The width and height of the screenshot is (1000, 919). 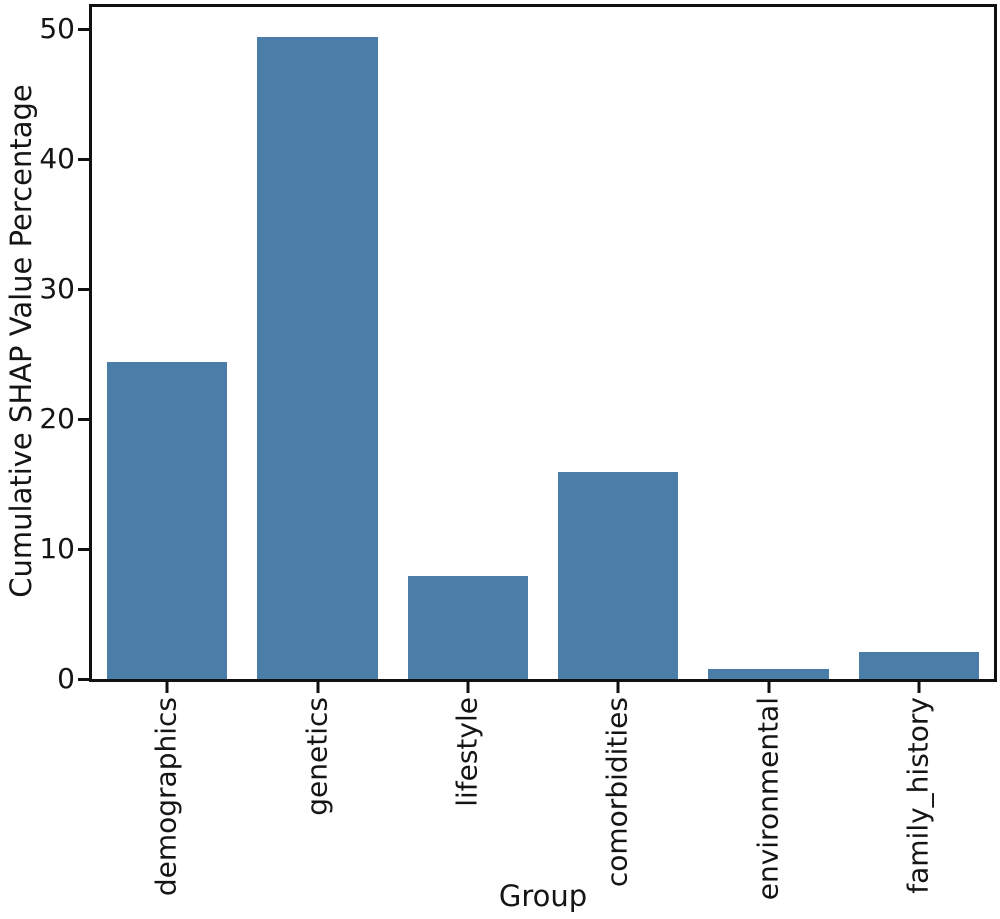 I want to click on bar-environmental, so click(x=768, y=673).